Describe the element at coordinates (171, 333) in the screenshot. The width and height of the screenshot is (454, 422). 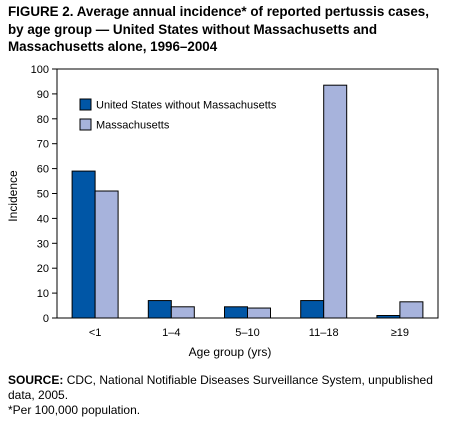
I see `x-tick-label: 1–4` at that location.